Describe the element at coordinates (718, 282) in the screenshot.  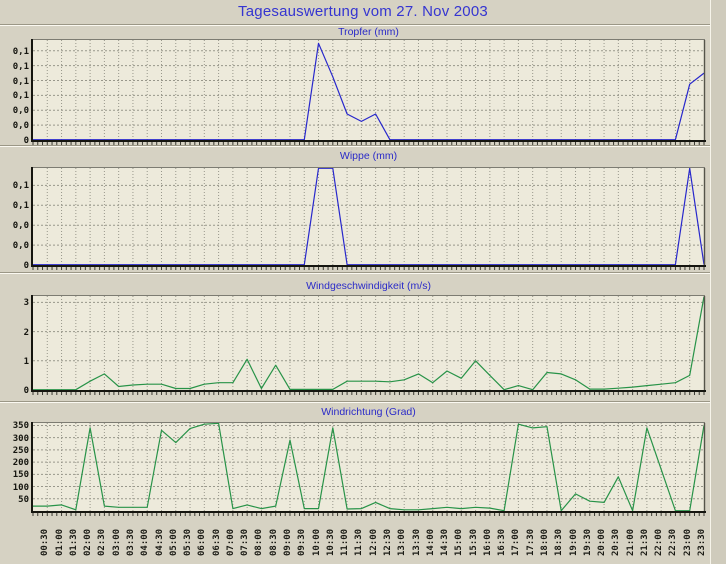
I see `panel-edge-shade` at that location.